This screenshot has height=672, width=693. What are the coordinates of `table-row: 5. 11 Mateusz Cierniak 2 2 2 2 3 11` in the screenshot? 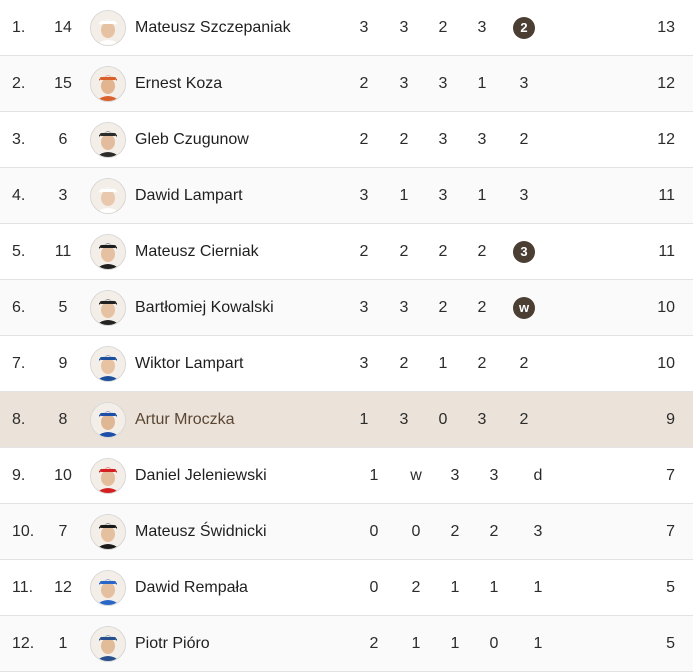 It's located at (346, 252).